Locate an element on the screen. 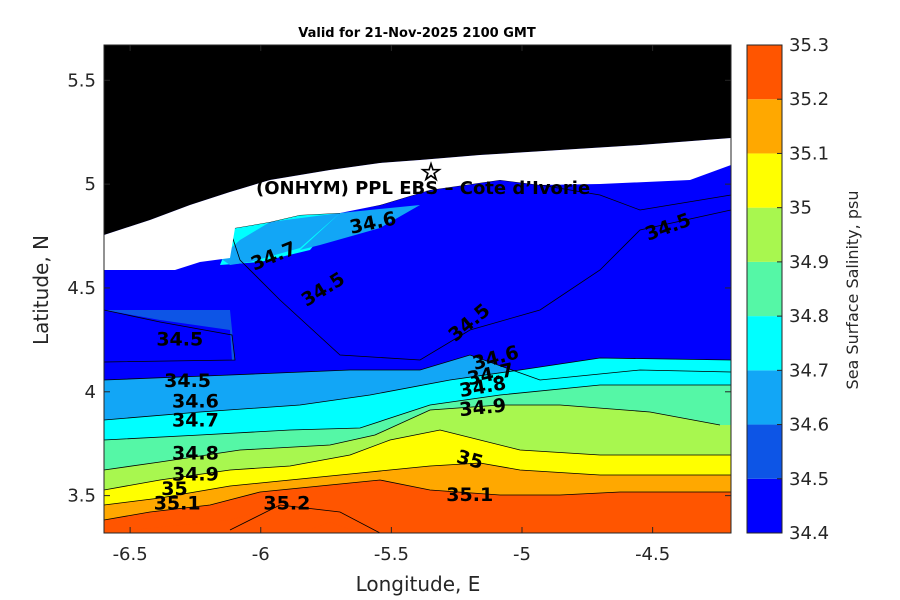 The width and height of the screenshot is (900, 600). y-tick-label: 5.5 is located at coordinates (81, 80).